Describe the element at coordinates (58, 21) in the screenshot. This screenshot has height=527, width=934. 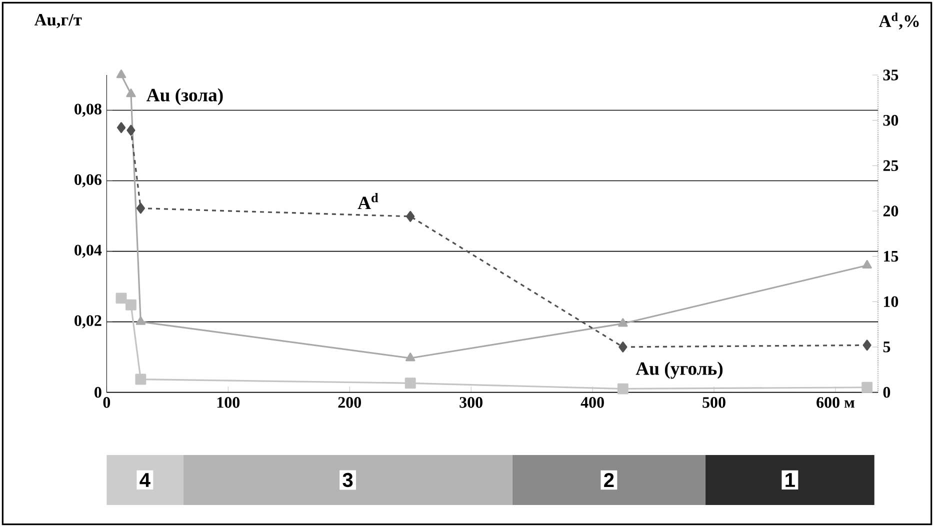
I see `y-axis-title: Au,г/т` at that location.